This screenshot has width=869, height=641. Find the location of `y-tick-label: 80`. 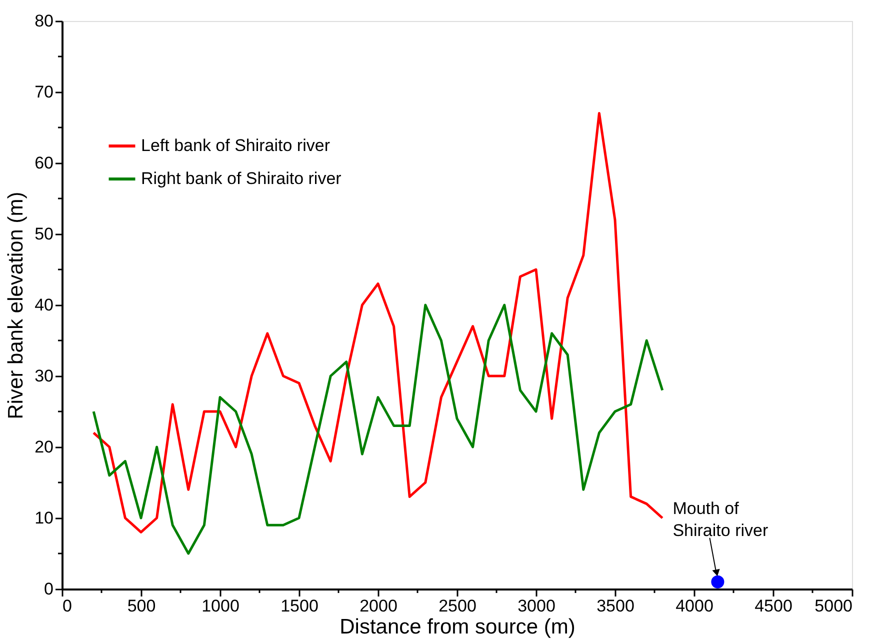

y-tick-label: 80 is located at coordinates (44, 21).